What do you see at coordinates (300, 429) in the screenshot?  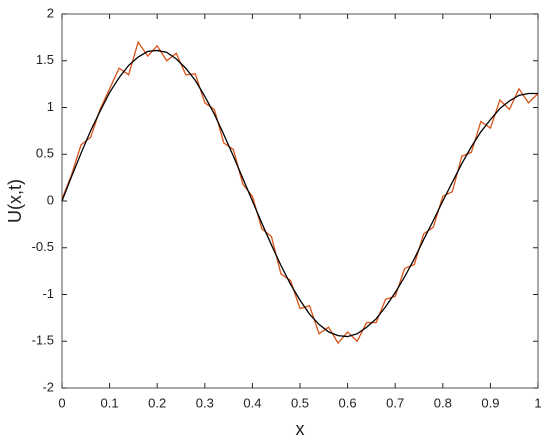 I see `x-axis-label: x` at bounding box center [300, 429].